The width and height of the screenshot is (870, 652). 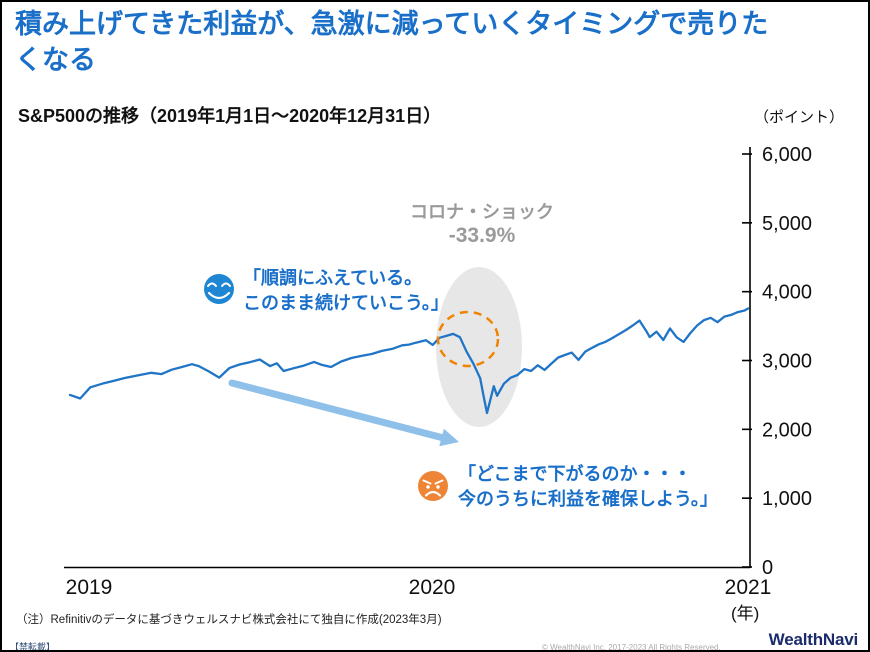 I want to click on page-title-line1: 積み上げてきた利益が、急激に減っていくタイミングで売りた, so click(x=392, y=24).